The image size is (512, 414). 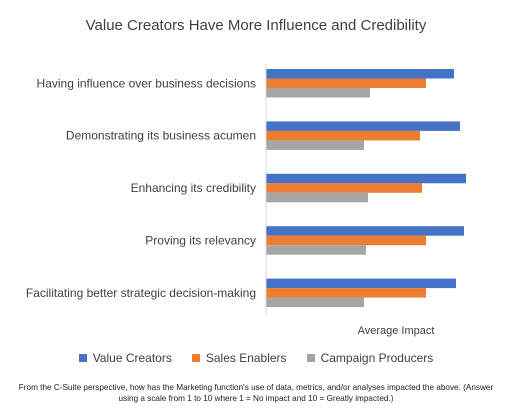 I want to click on legend-item-campaign-producers: Campaign Producers, so click(x=370, y=358).